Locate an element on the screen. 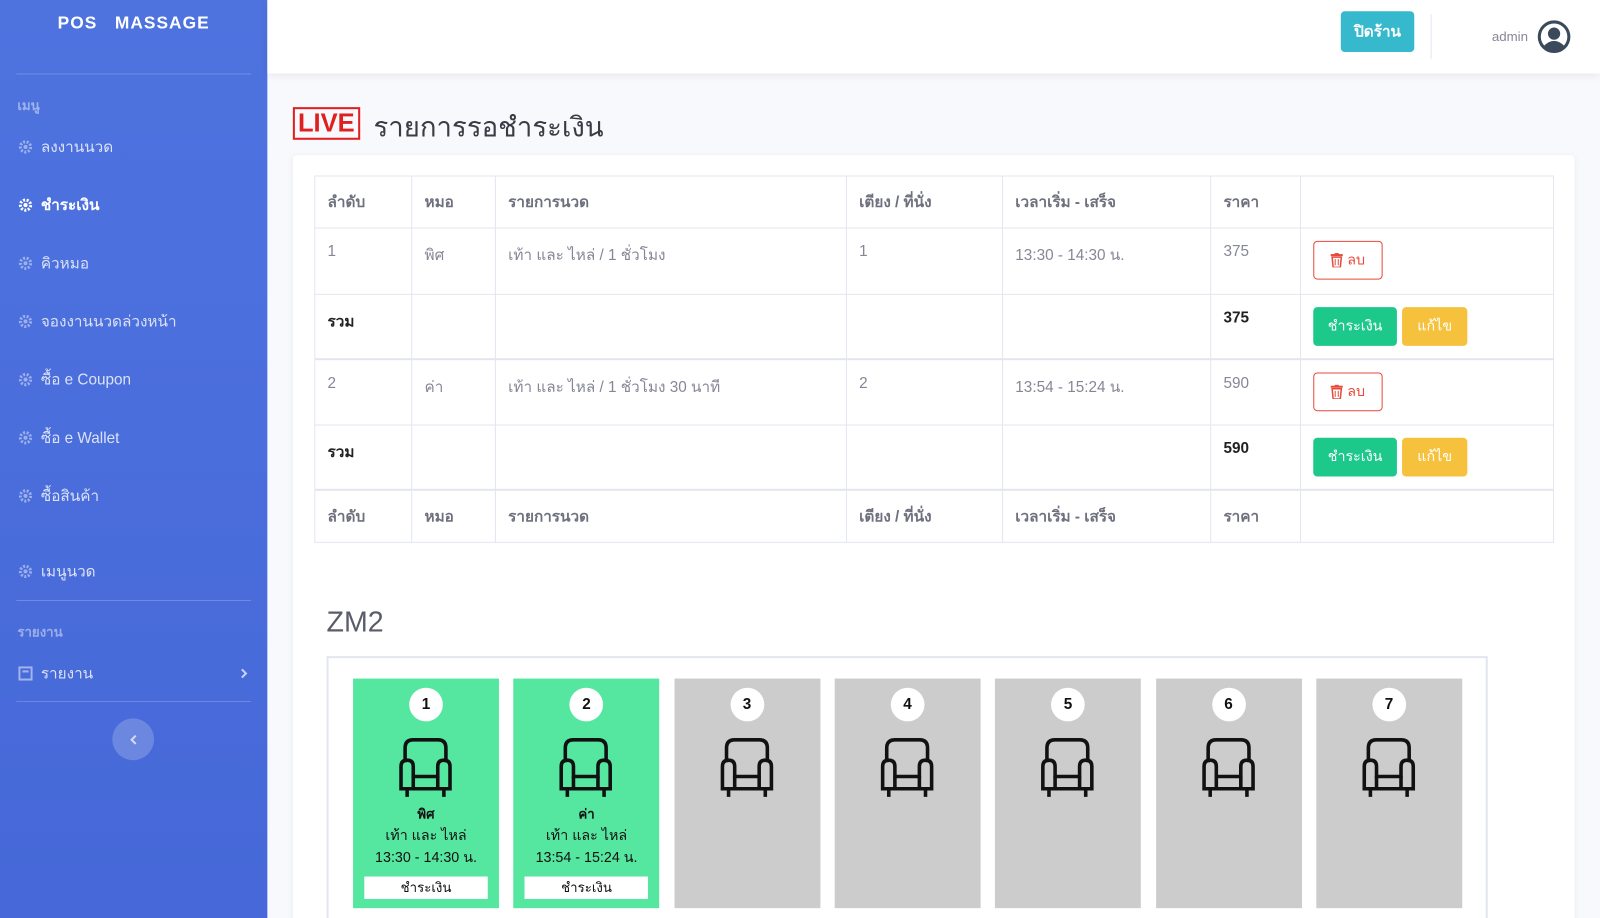 The image size is (1600, 918). cell: พิศ is located at coordinates (453, 261).